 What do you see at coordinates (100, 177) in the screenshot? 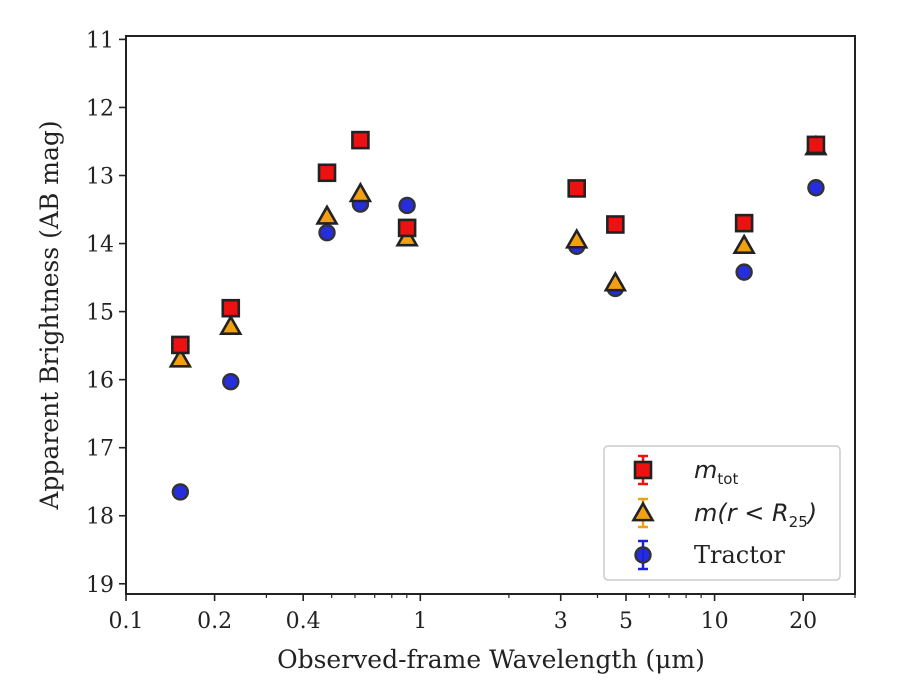
I see `y-tick-label: 13` at bounding box center [100, 177].